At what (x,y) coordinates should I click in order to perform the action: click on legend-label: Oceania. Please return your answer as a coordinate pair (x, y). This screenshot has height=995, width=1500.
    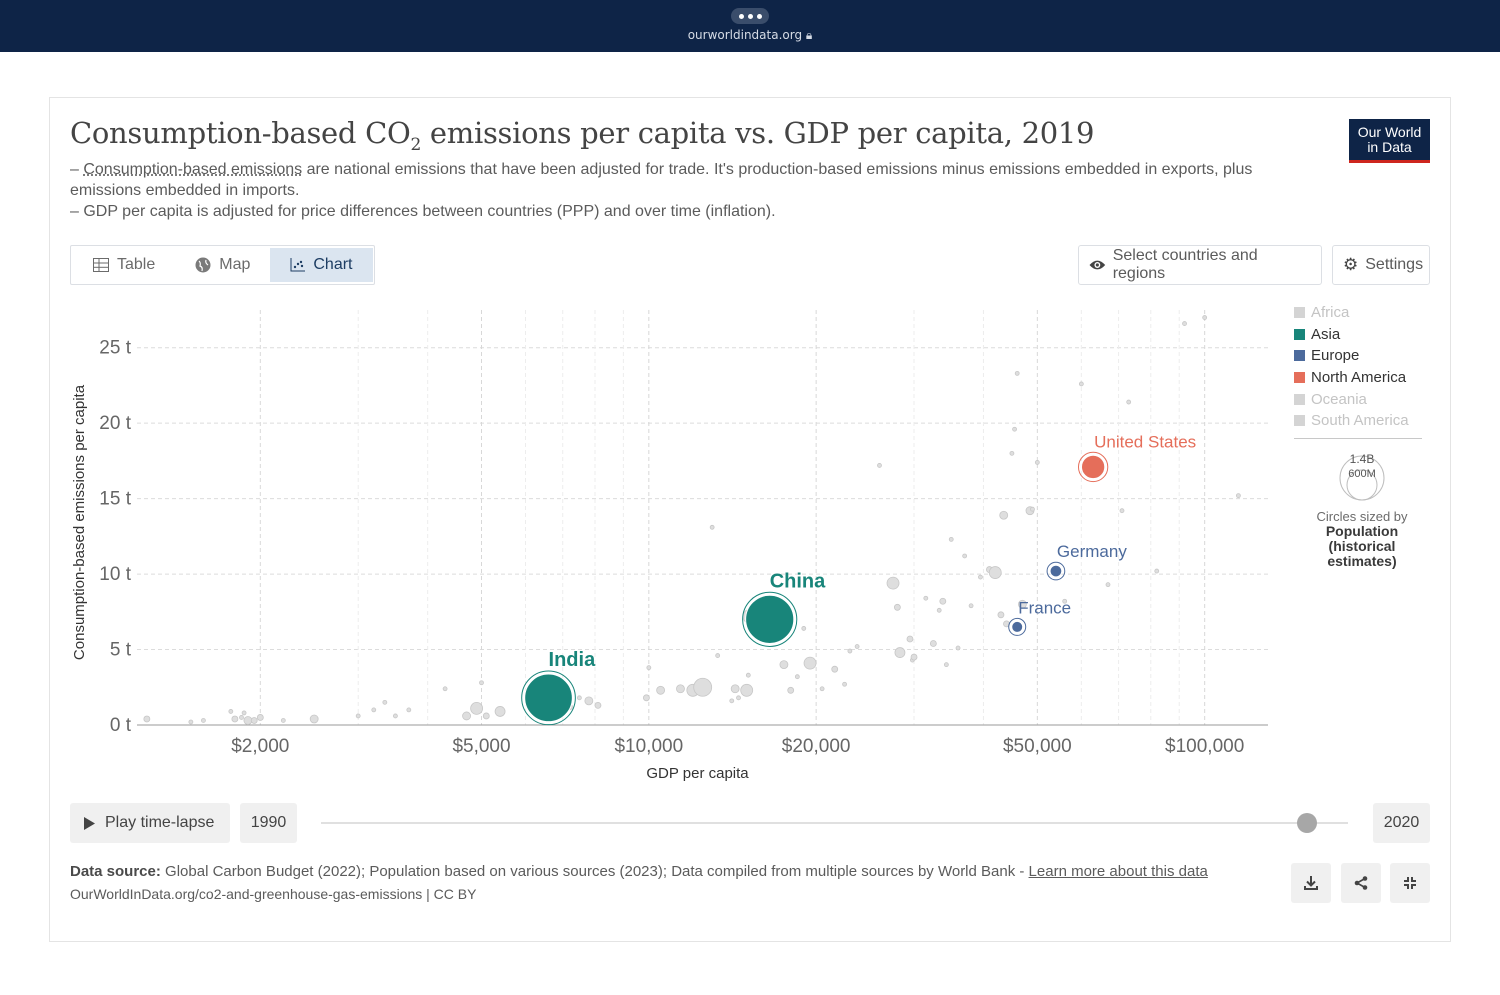
    Looking at the image, I should click on (1339, 399).